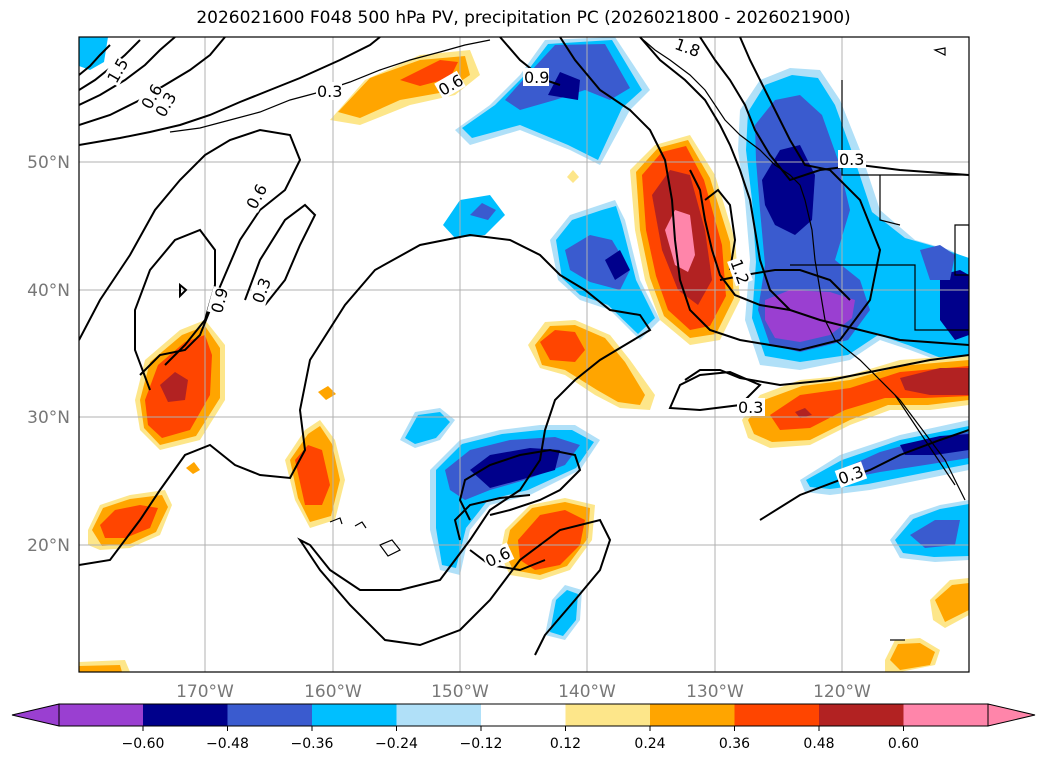 The image size is (1047, 765). What do you see at coordinates (903, 744) in the screenshot?
I see `colorbar-tick-label: 0.60` at bounding box center [903, 744].